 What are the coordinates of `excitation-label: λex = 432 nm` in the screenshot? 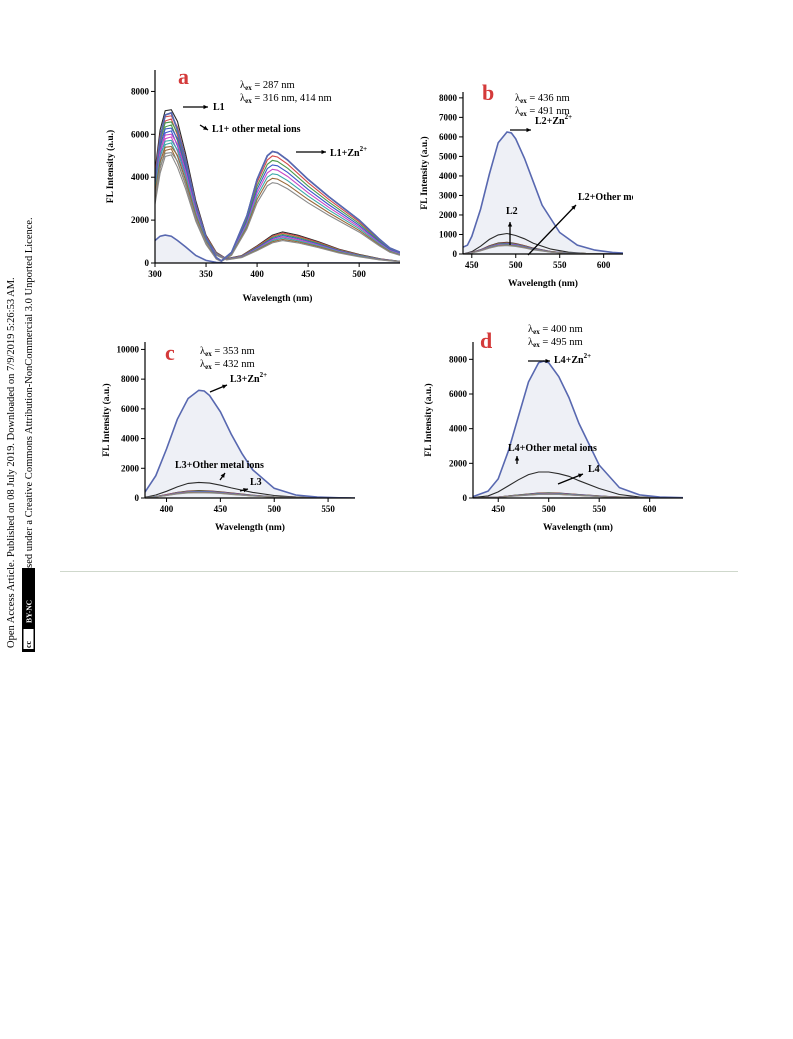 It's located at (227, 365).